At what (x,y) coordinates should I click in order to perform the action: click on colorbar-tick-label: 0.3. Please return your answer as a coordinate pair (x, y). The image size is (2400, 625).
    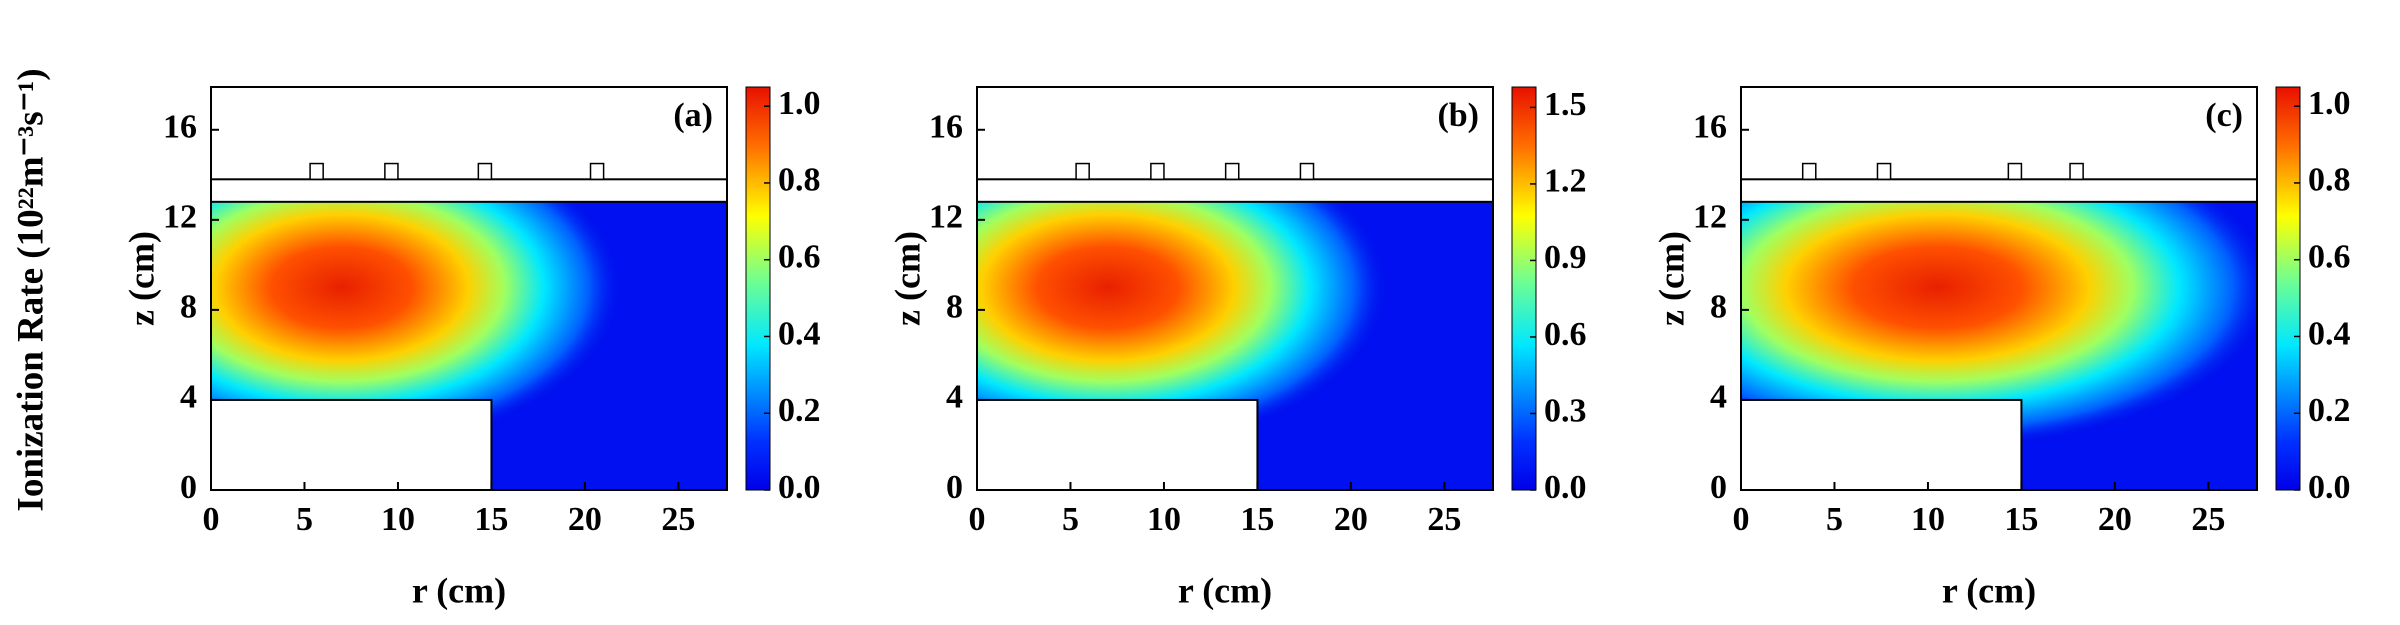
    Looking at the image, I should click on (1565, 410).